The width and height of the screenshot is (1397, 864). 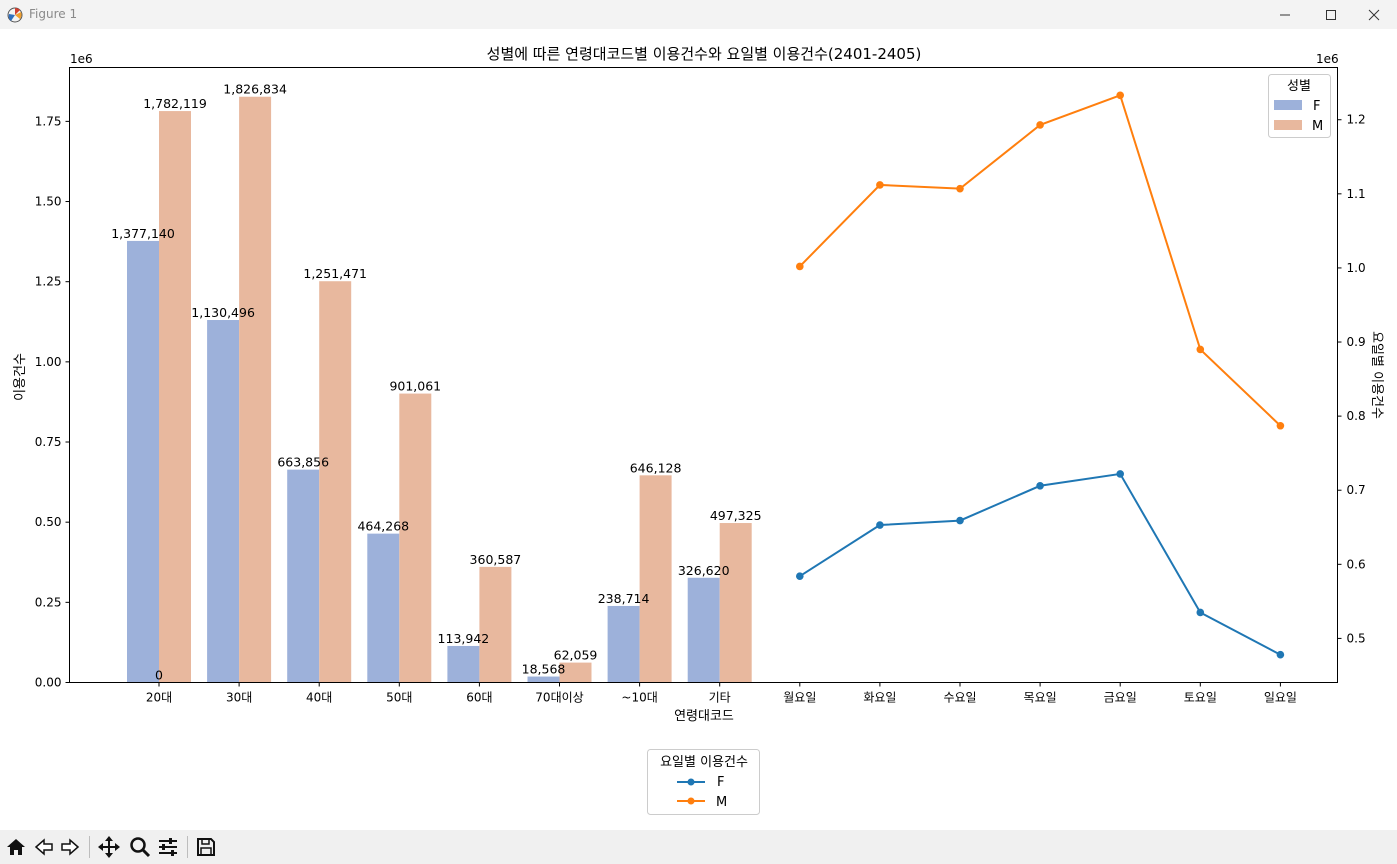 What do you see at coordinates (1317, 126) in the screenshot?
I see `legend-gender-label-m: M` at bounding box center [1317, 126].